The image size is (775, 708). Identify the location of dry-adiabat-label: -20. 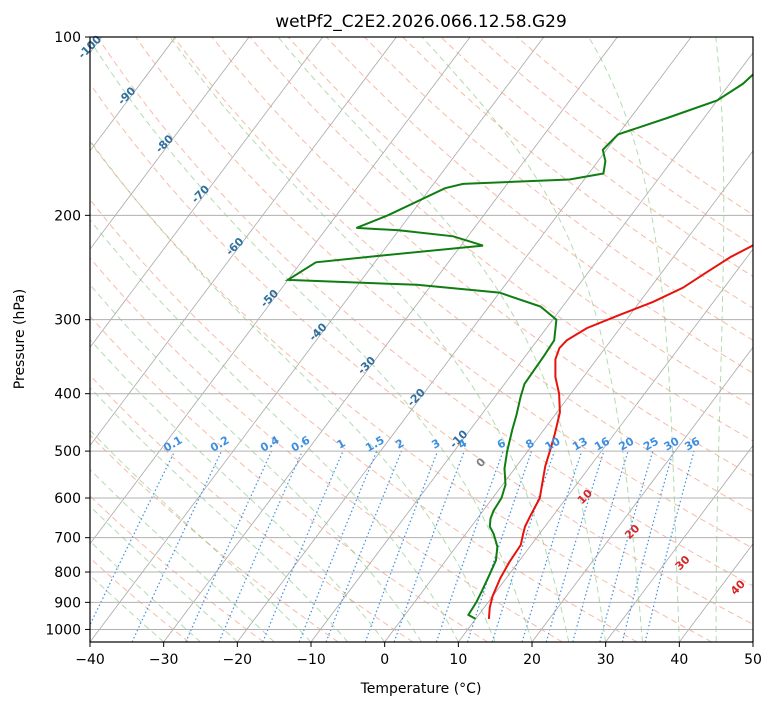
(416, 397).